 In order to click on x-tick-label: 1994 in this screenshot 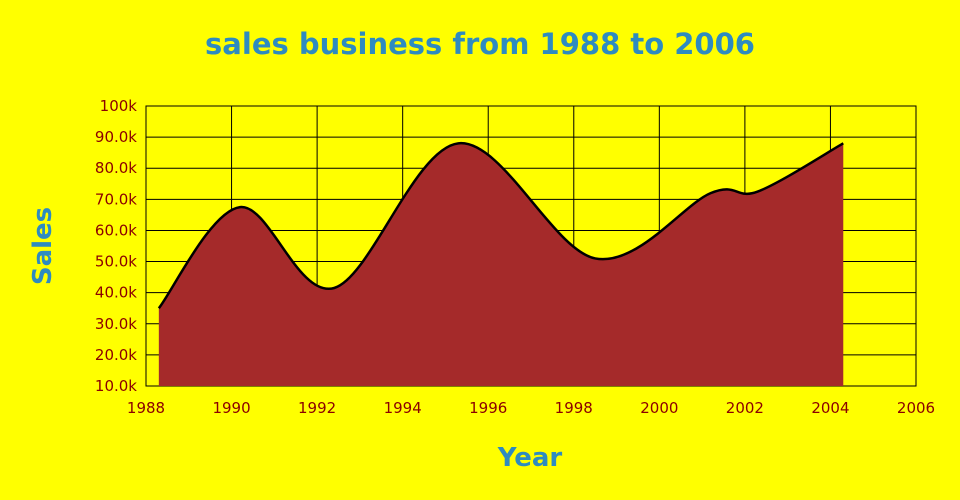, I will do `click(403, 408)`.